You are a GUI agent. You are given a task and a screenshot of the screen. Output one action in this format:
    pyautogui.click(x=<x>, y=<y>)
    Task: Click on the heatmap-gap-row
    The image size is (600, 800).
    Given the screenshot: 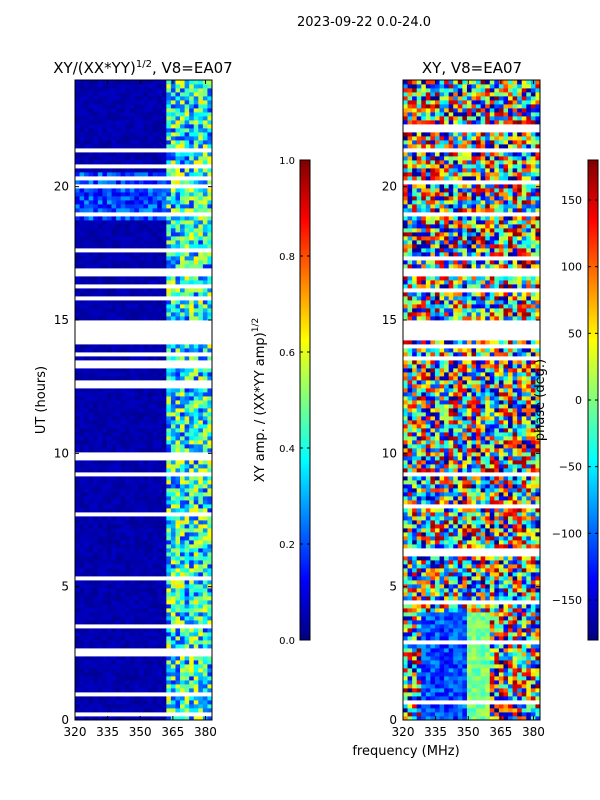 What is the action you would take?
    pyautogui.click(x=143, y=366)
    